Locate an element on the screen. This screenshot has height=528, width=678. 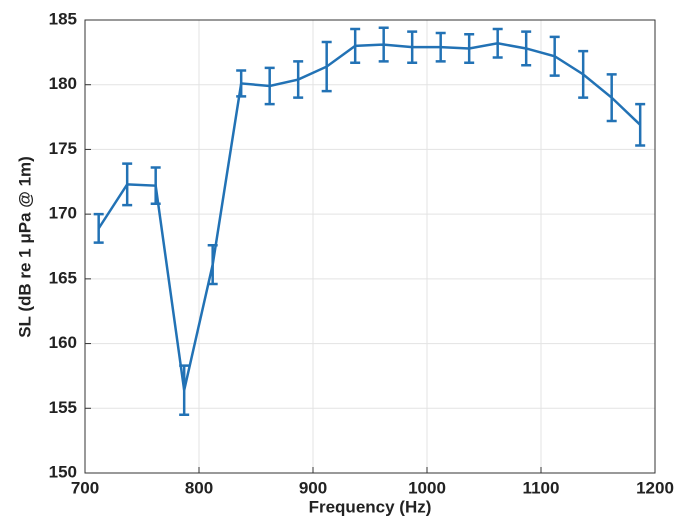
x-tick-label: 1000 is located at coordinates (427, 487).